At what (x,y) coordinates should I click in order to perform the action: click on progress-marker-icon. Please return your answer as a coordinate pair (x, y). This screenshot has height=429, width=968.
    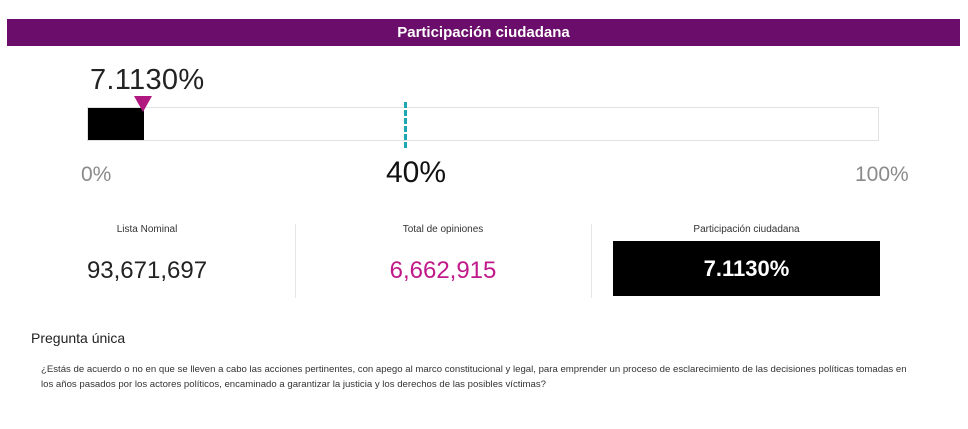
    Looking at the image, I should click on (143, 104).